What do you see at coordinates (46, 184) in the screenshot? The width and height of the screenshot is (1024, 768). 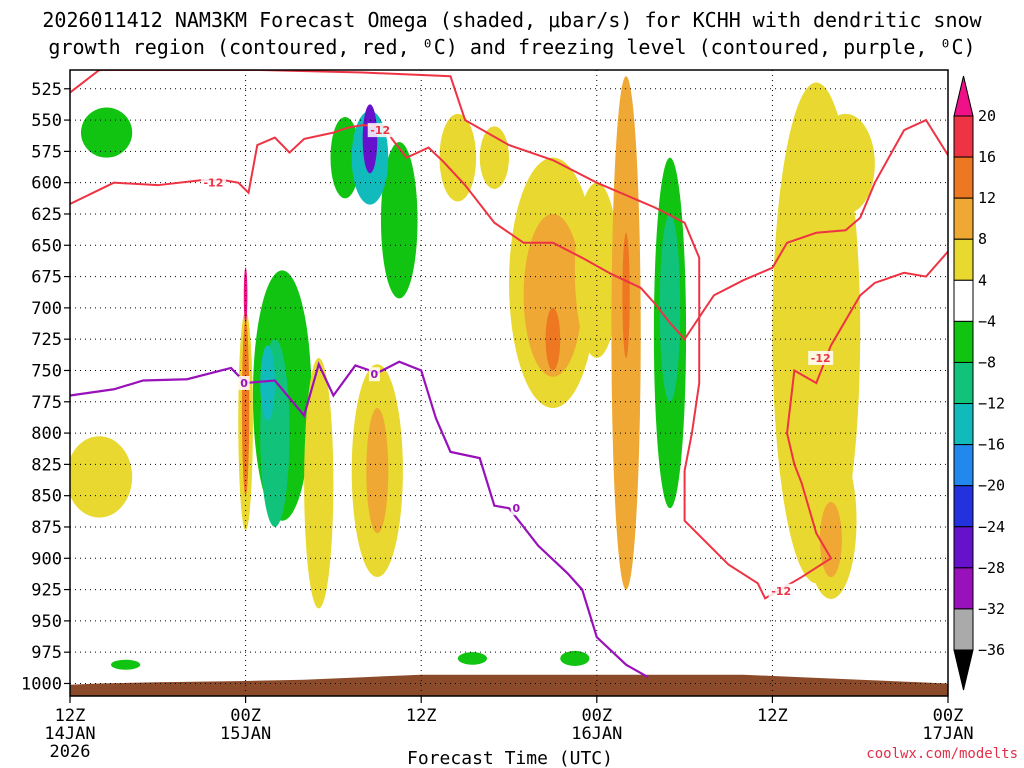 I see `y-tick-label-600: 600` at bounding box center [46, 184].